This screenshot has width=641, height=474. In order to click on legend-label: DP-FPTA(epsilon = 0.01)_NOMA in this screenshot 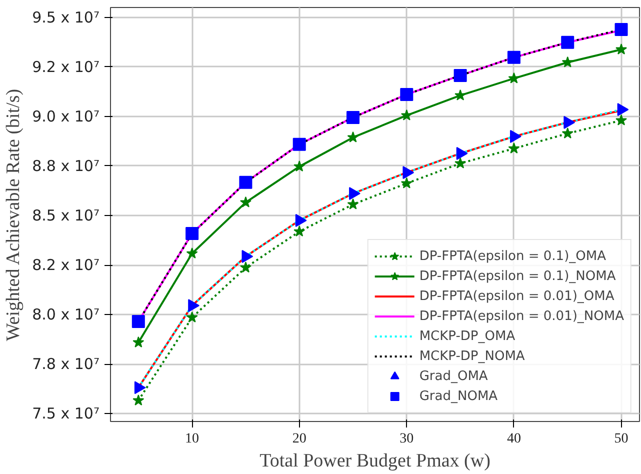, I will do `click(521, 316)`.